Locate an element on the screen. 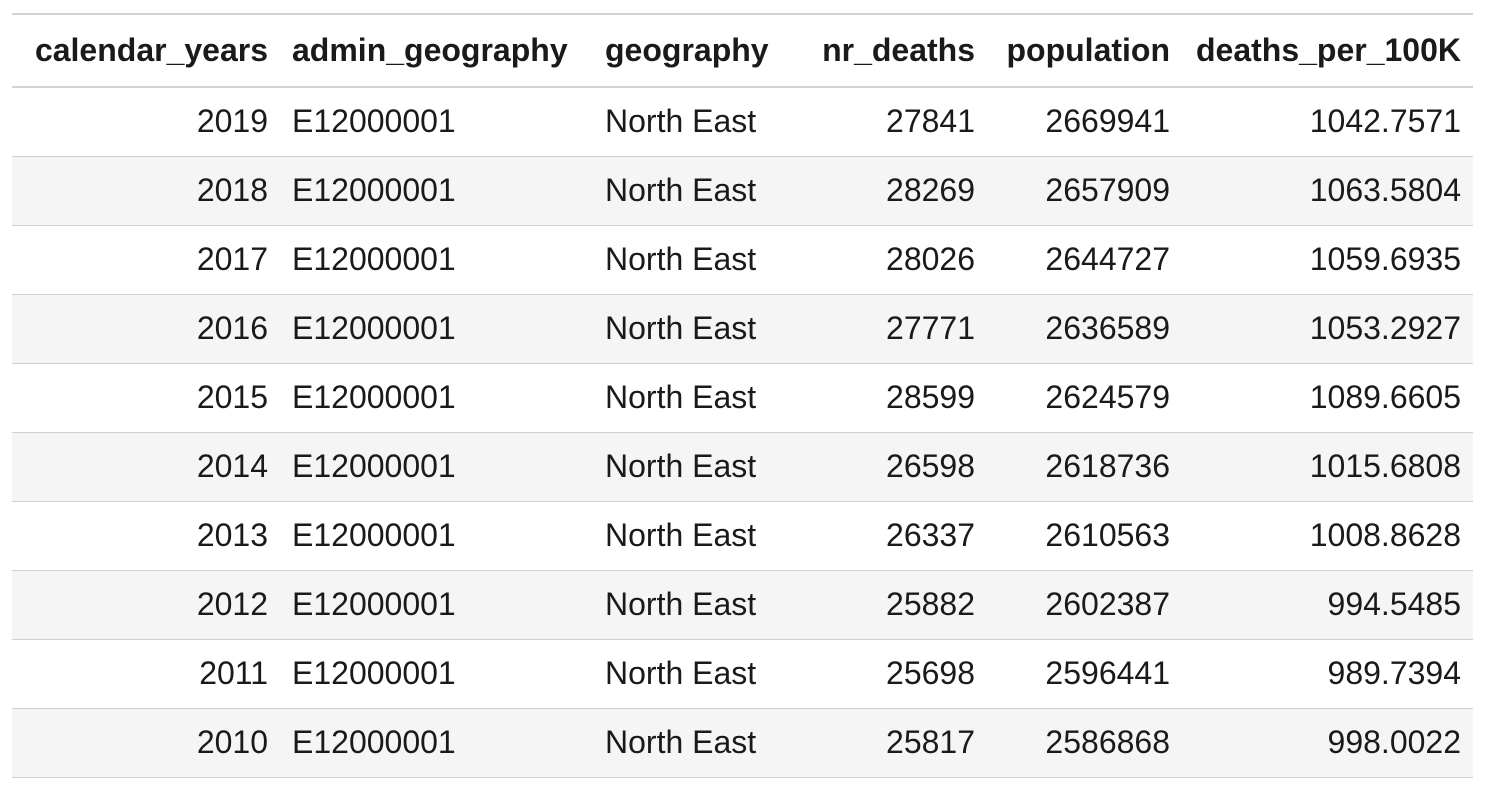  cell-population: 2657909 is located at coordinates (1107, 190).